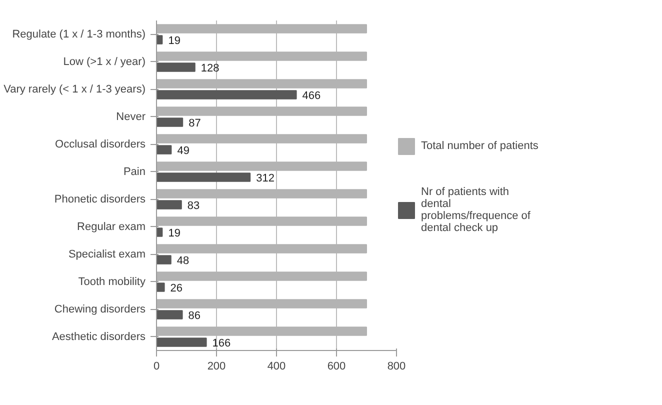  What do you see at coordinates (131, 116) in the screenshot?
I see `y-tick-label: Never` at bounding box center [131, 116].